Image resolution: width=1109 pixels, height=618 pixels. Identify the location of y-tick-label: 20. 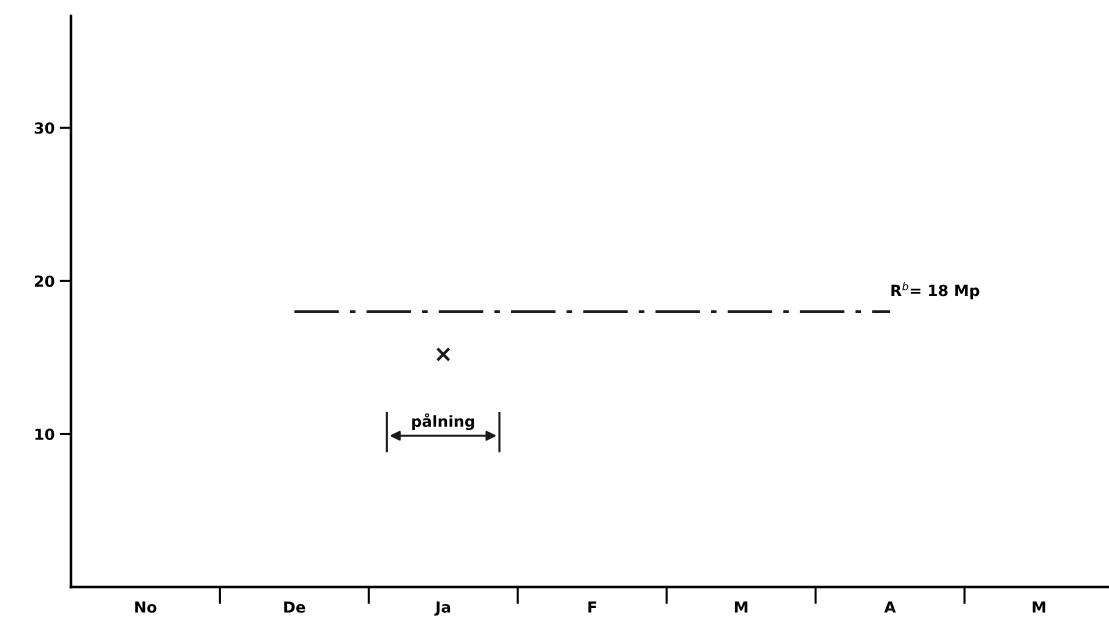
(44, 281).